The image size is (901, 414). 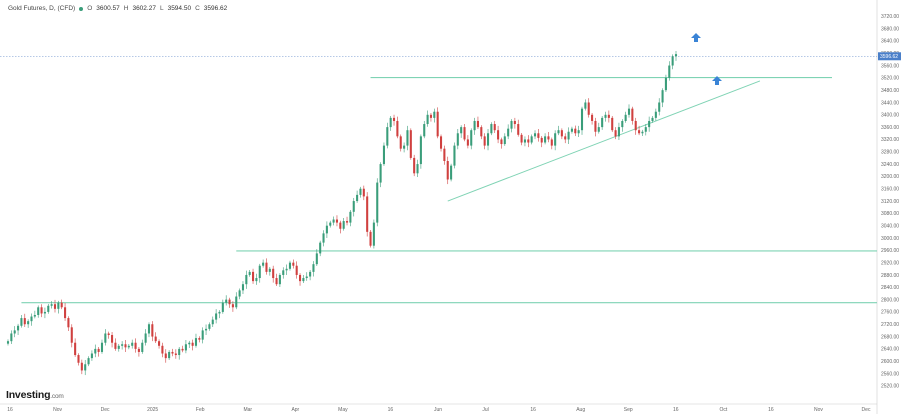 I want to click on y-tick-label: 3200.00, so click(x=890, y=177).